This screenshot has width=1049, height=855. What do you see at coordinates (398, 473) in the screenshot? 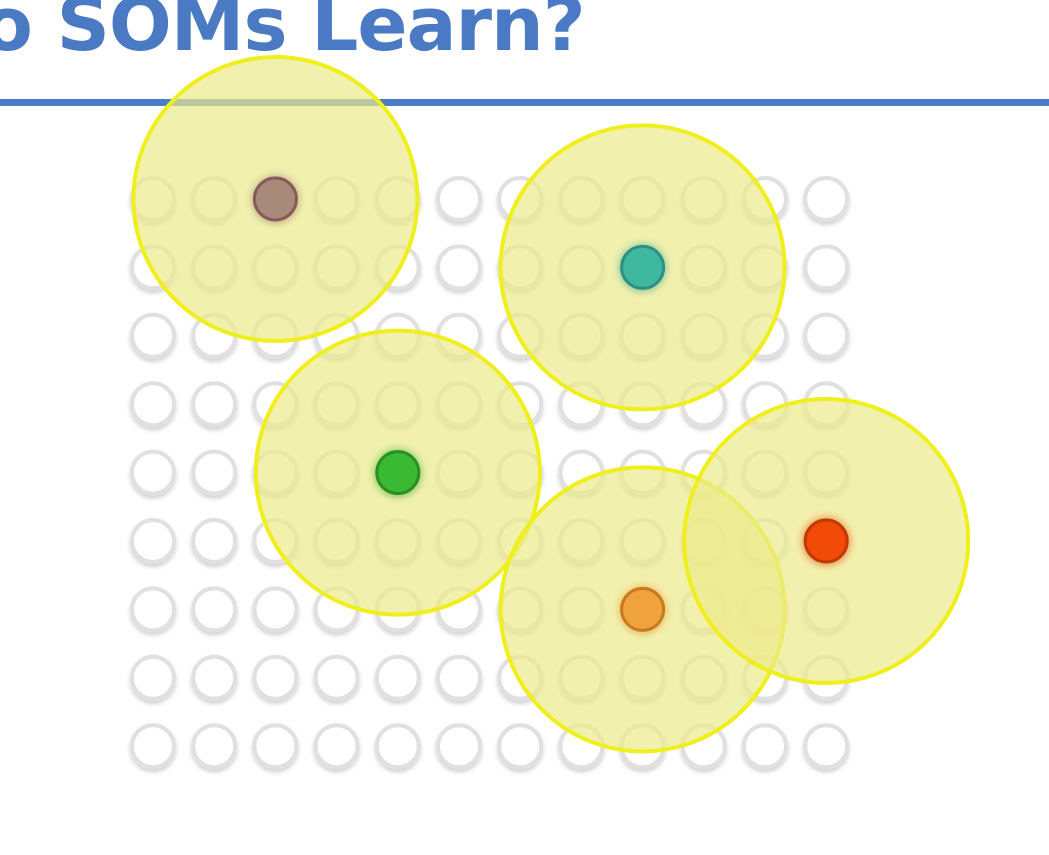
I see `bmu-green-node` at bounding box center [398, 473].